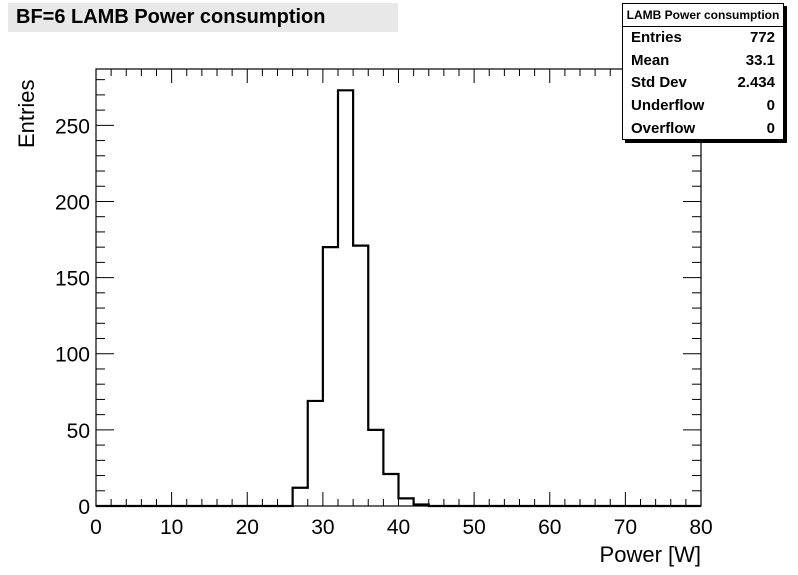 This screenshot has width=798, height=575. I want to click on stats-label: Entries, so click(656, 37).